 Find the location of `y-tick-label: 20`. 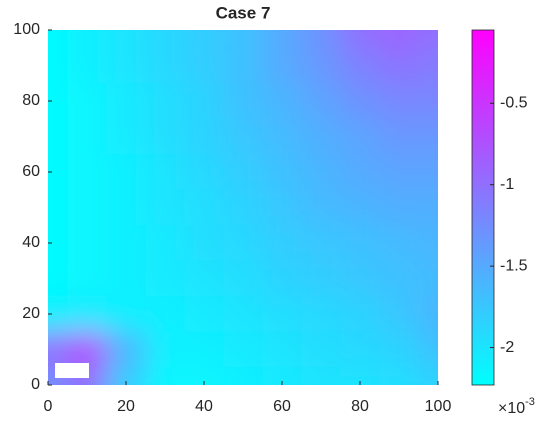

y-tick-label: 20 is located at coordinates (31, 313).